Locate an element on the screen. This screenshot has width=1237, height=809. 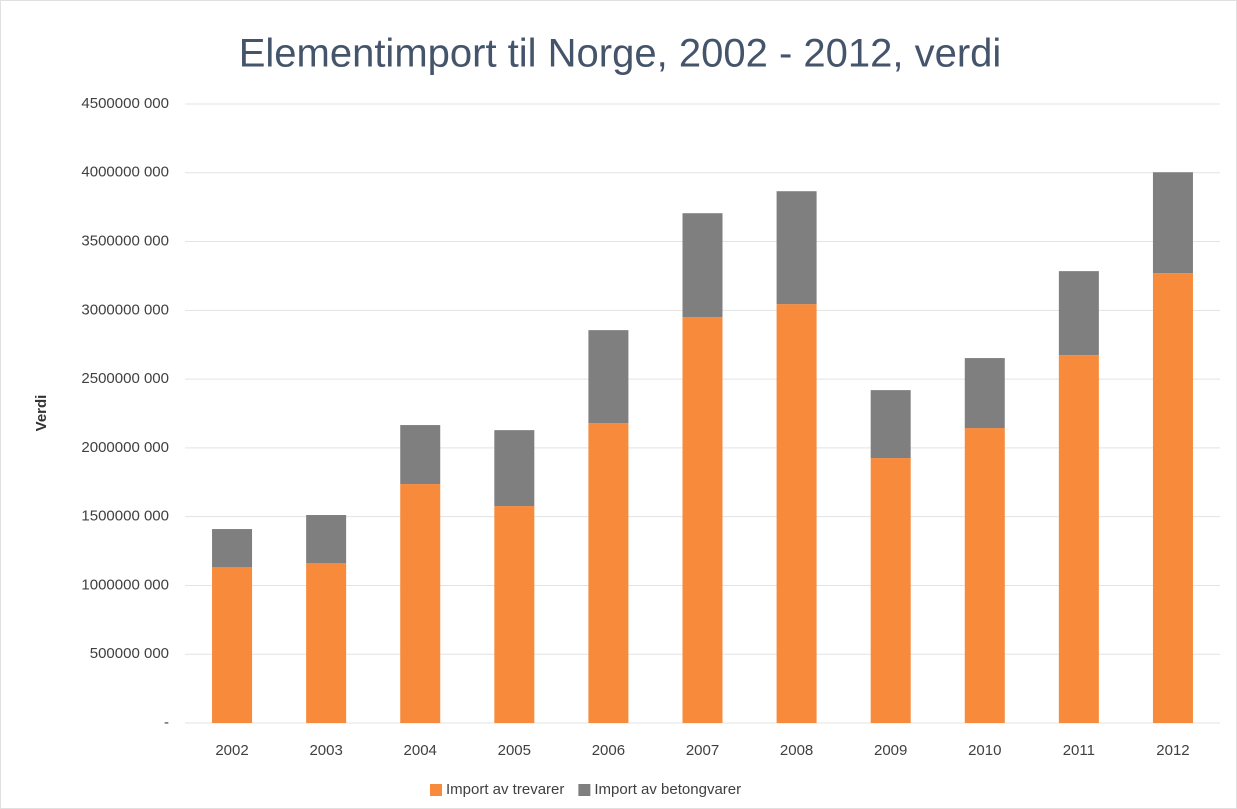
y-tick-label: 3500000 000 is located at coordinates (125, 241).